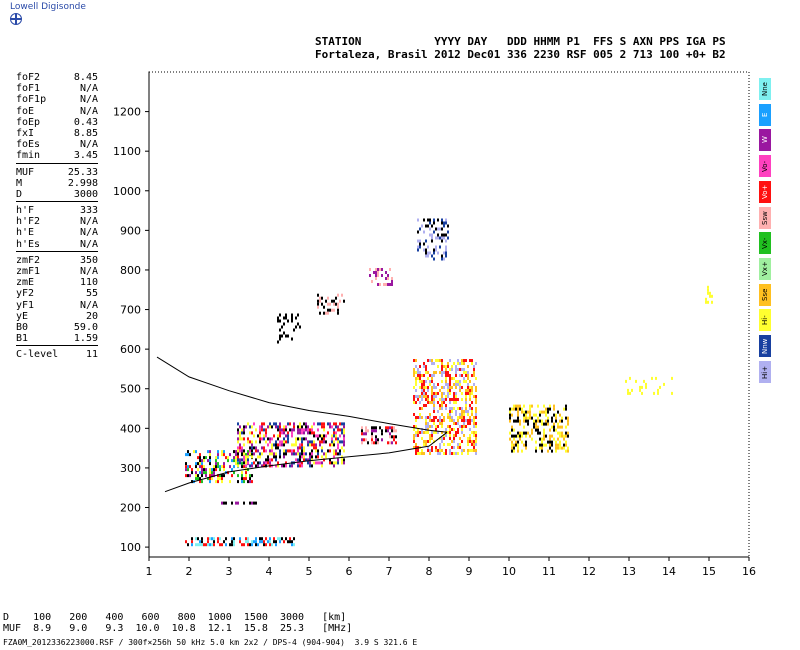 The width and height of the screenshot is (800, 650). Describe the element at coordinates (37, 355) in the screenshot. I see `parameter-name: C-level` at that location.